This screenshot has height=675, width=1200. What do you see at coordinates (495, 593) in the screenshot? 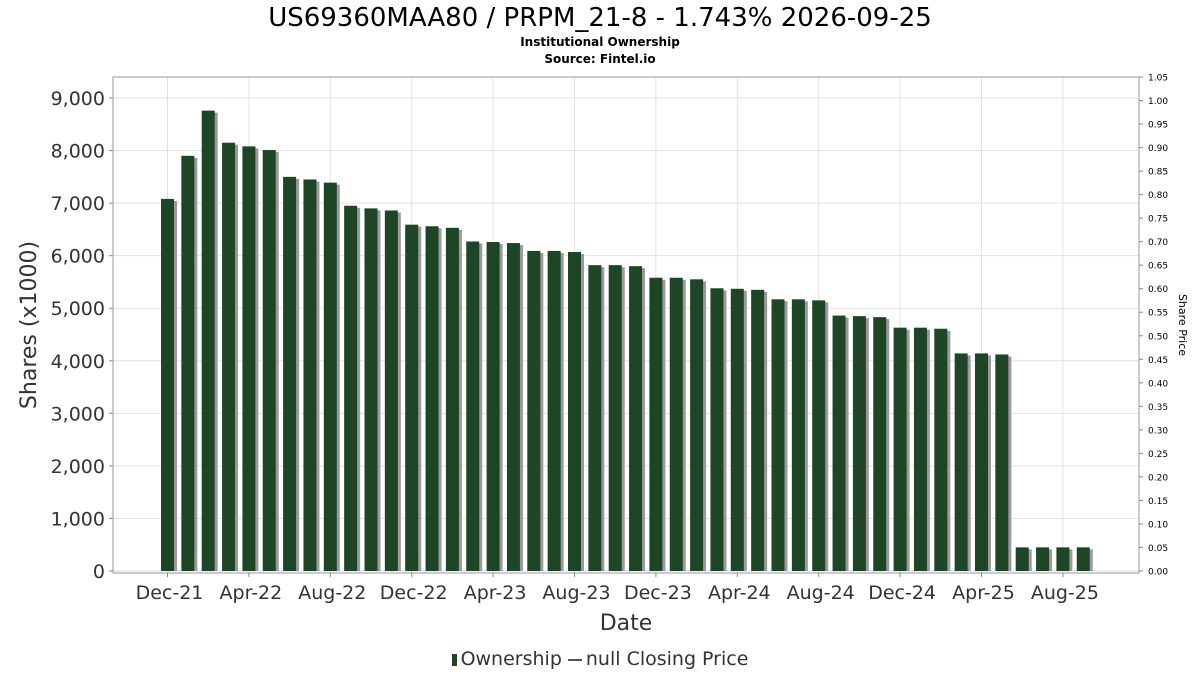
I see `x-tick-label: Apr-23` at bounding box center [495, 593].